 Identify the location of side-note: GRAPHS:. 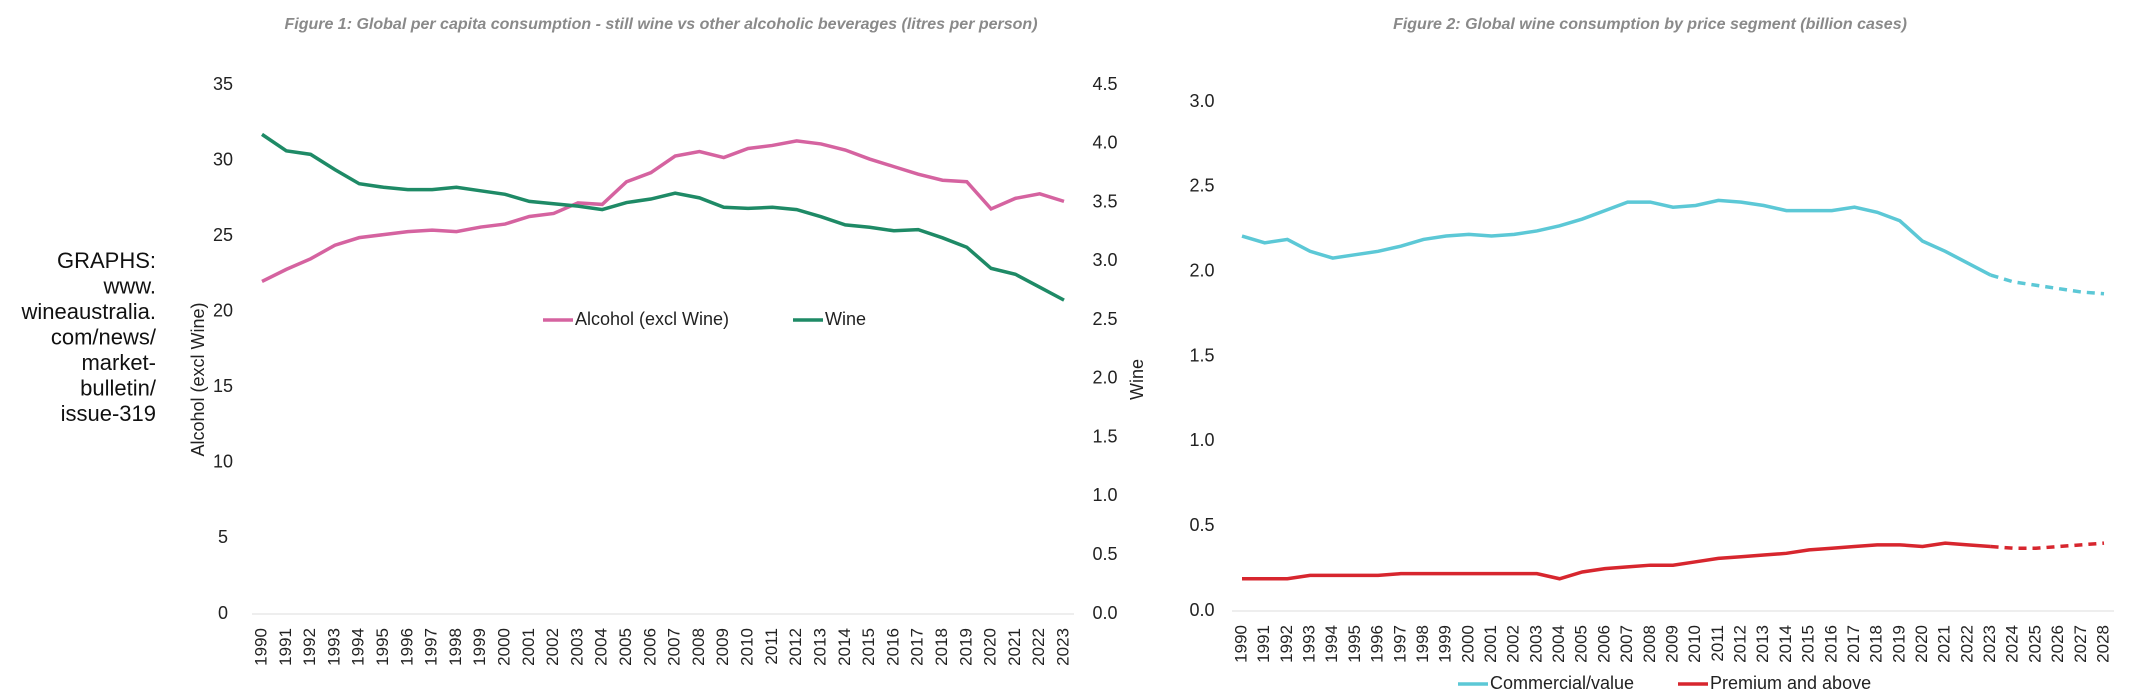
(106, 260).